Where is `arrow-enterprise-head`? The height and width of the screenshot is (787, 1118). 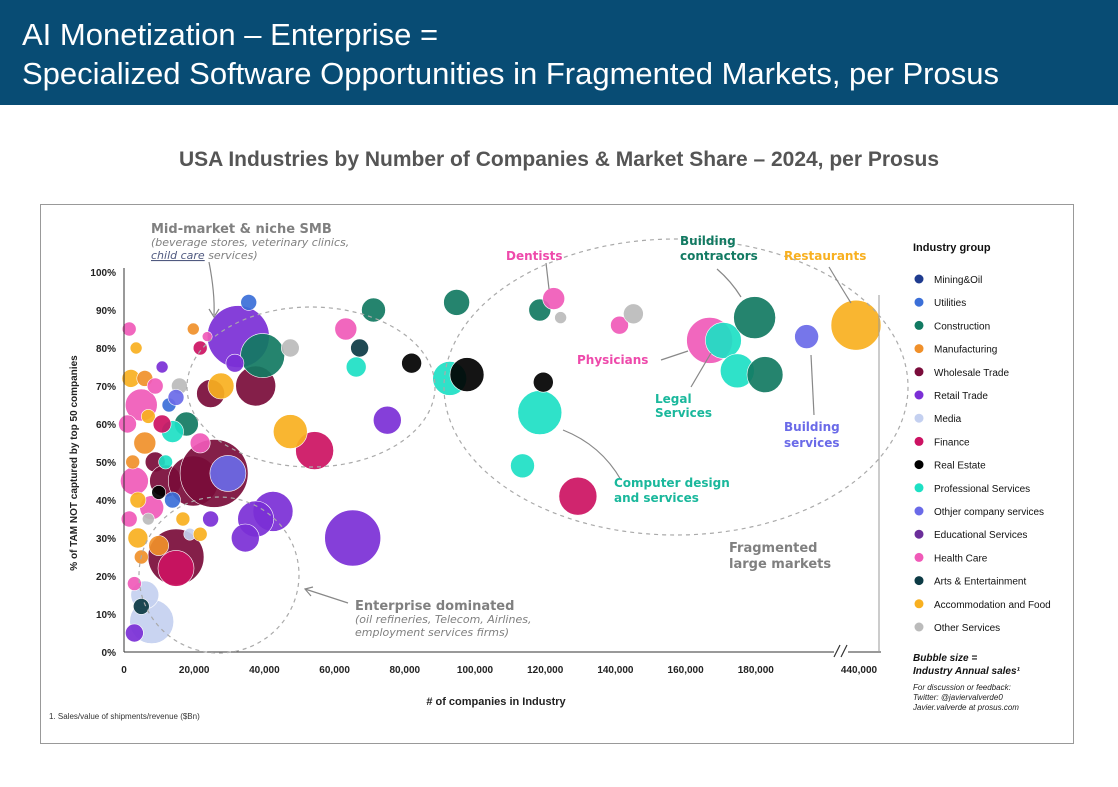
arrow-enterprise-head is located at coordinates (308, 591).